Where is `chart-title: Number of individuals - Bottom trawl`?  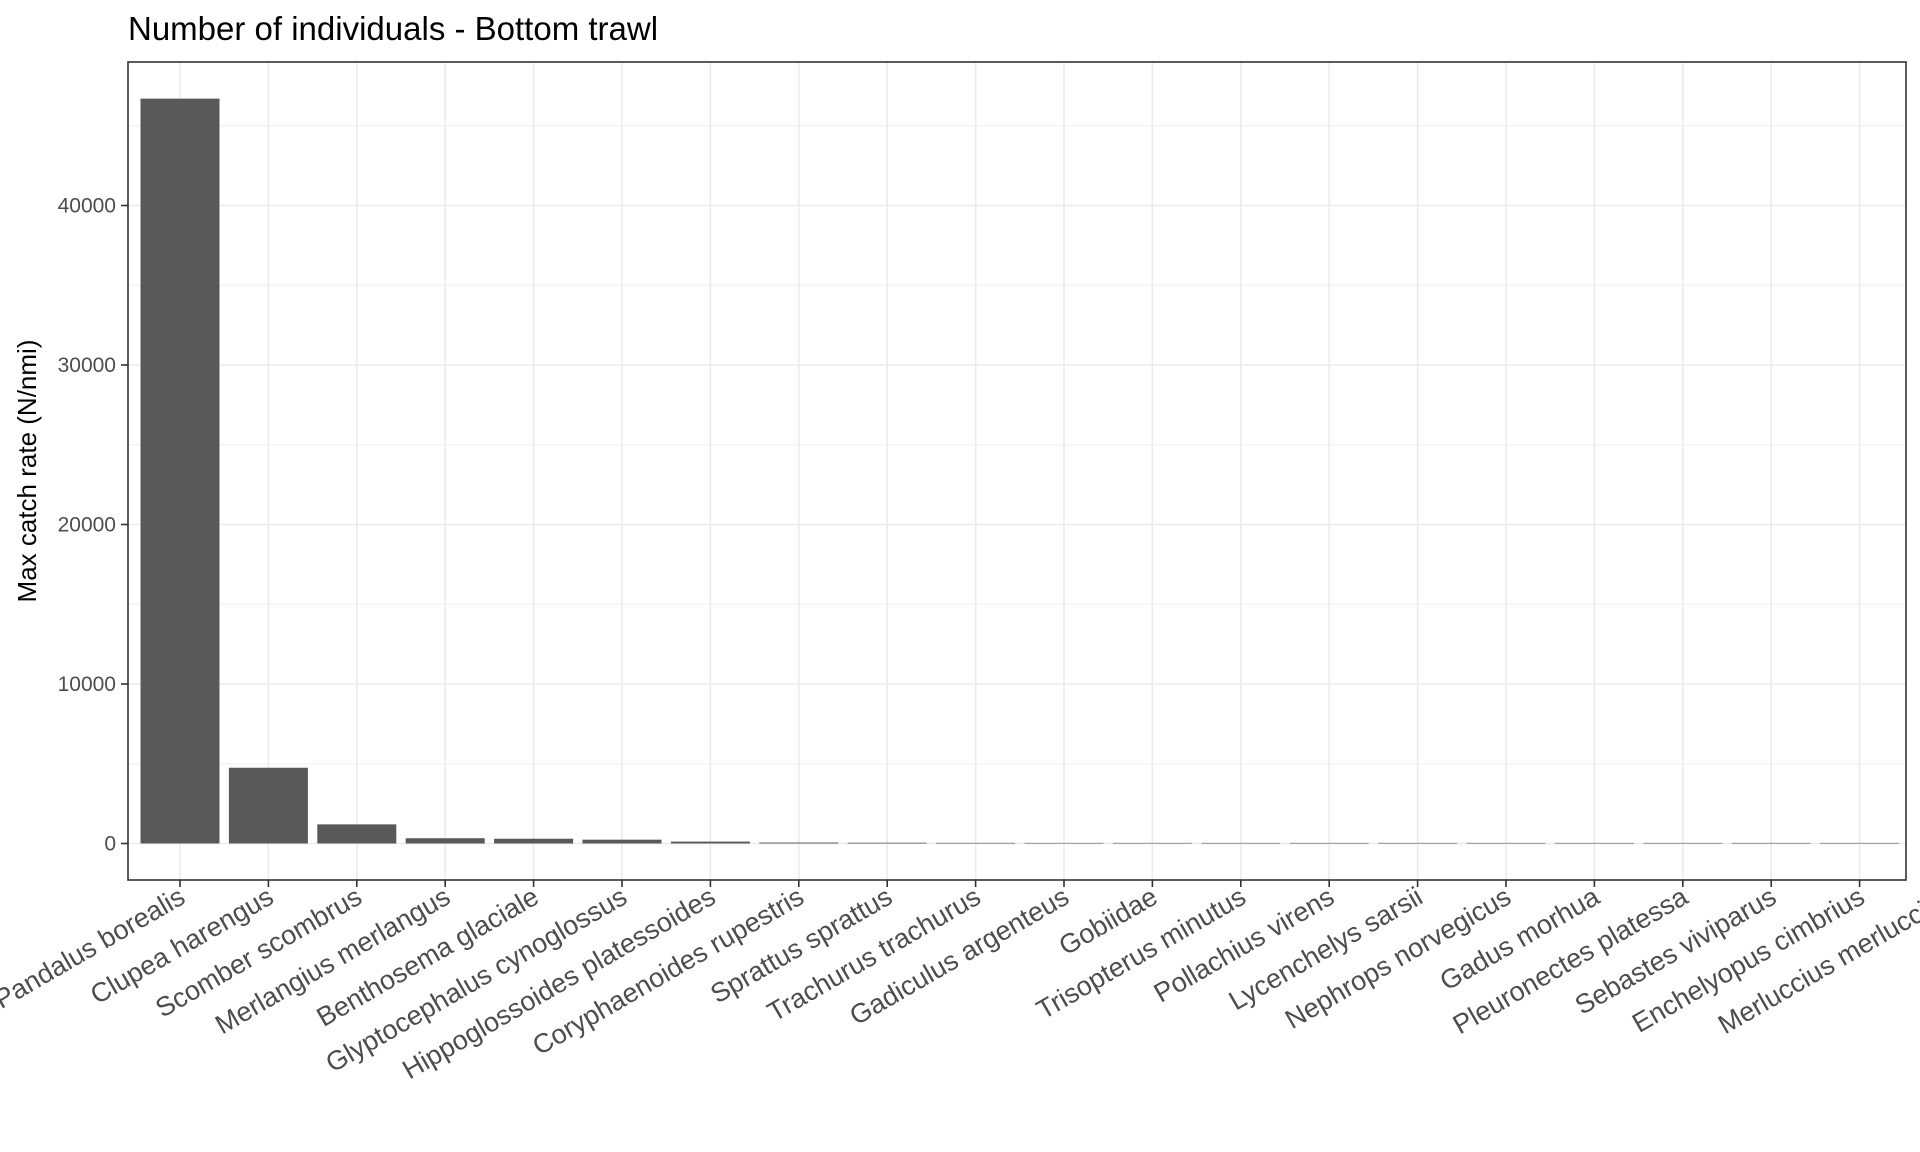
chart-title: Number of individuals - Bottom trawl is located at coordinates (393, 28).